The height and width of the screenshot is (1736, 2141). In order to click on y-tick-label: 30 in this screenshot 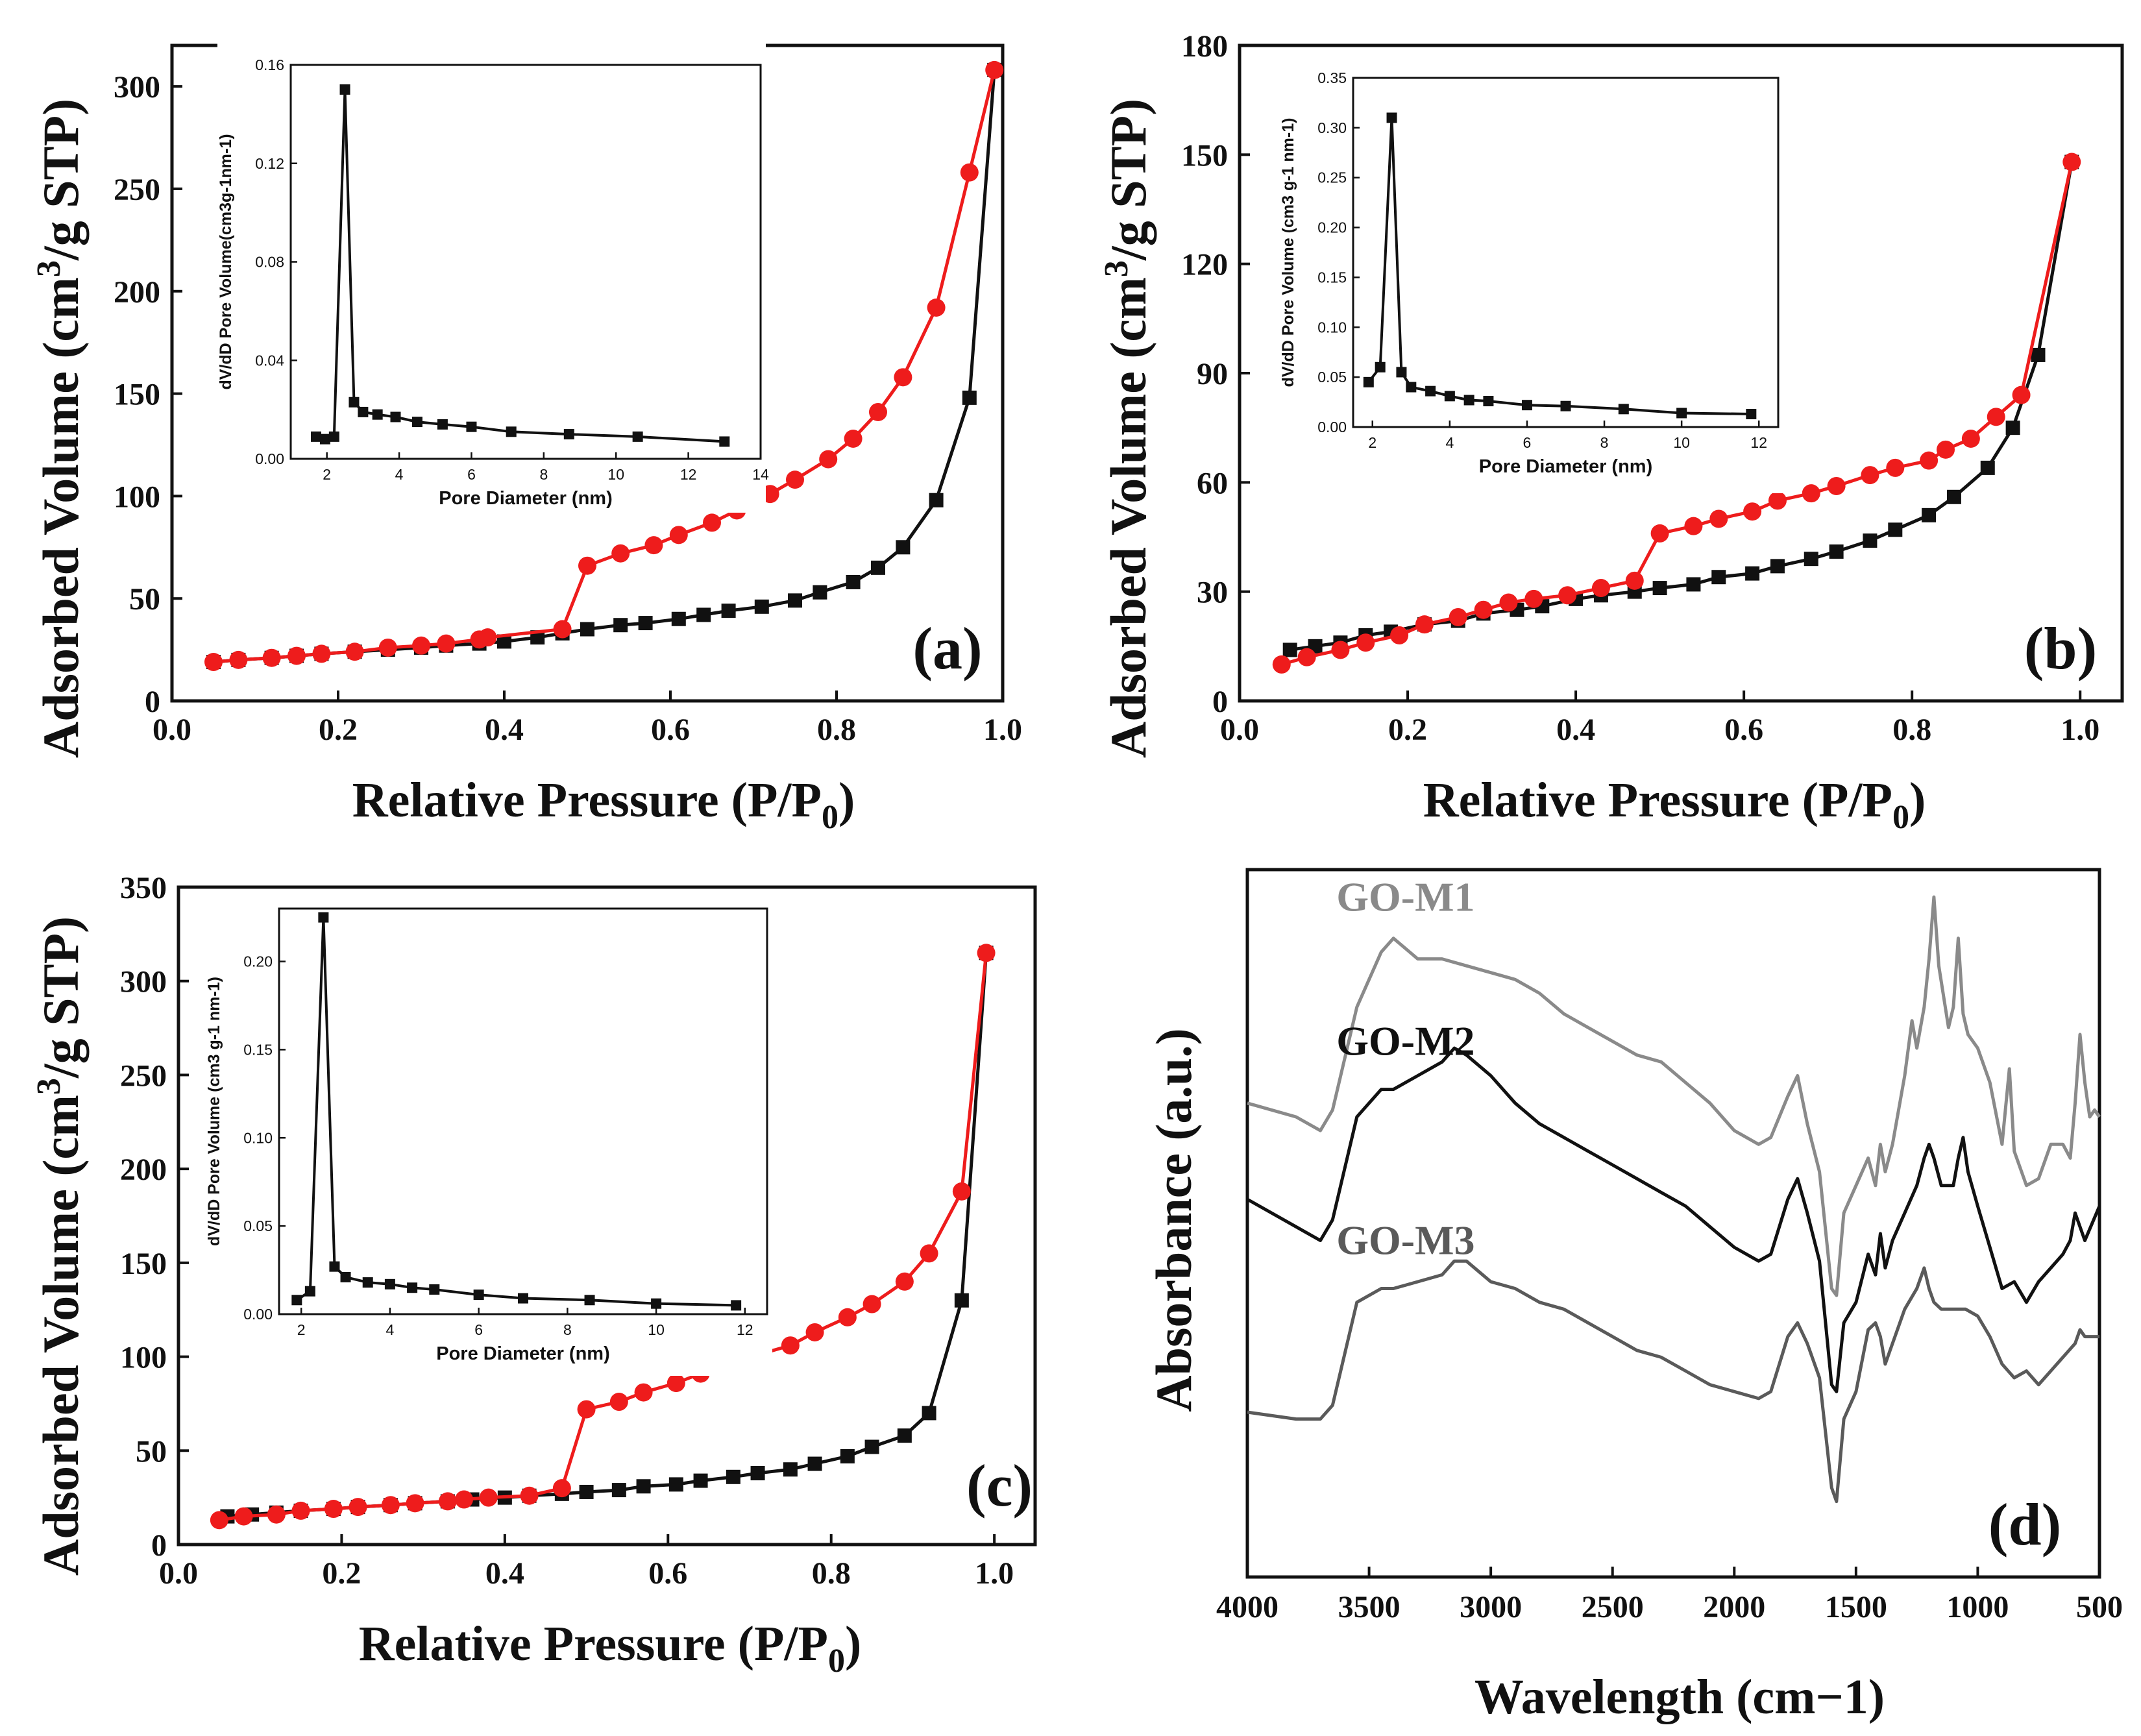, I will do `click(1212, 593)`.